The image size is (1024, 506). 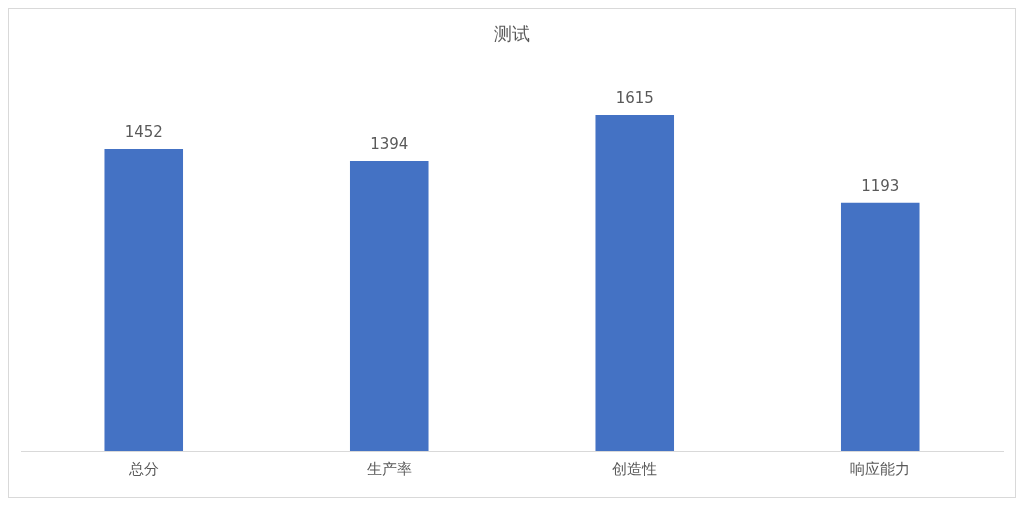 What do you see at coordinates (635, 468) in the screenshot?
I see `x-tick-label: 创造性` at bounding box center [635, 468].